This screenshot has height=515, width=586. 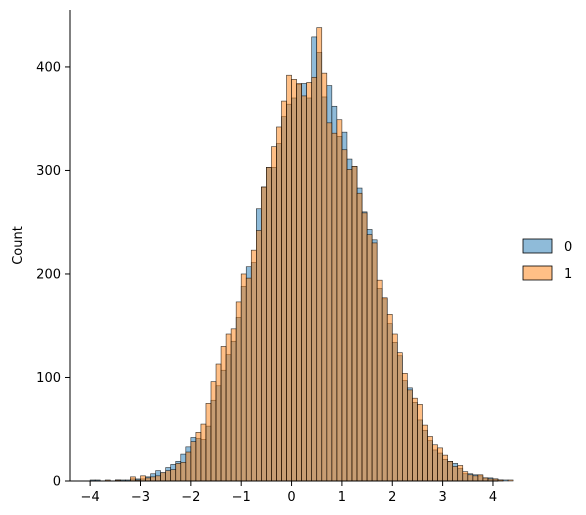 What do you see at coordinates (291, 497) in the screenshot?
I see `x-tick-label-4: 0` at bounding box center [291, 497].